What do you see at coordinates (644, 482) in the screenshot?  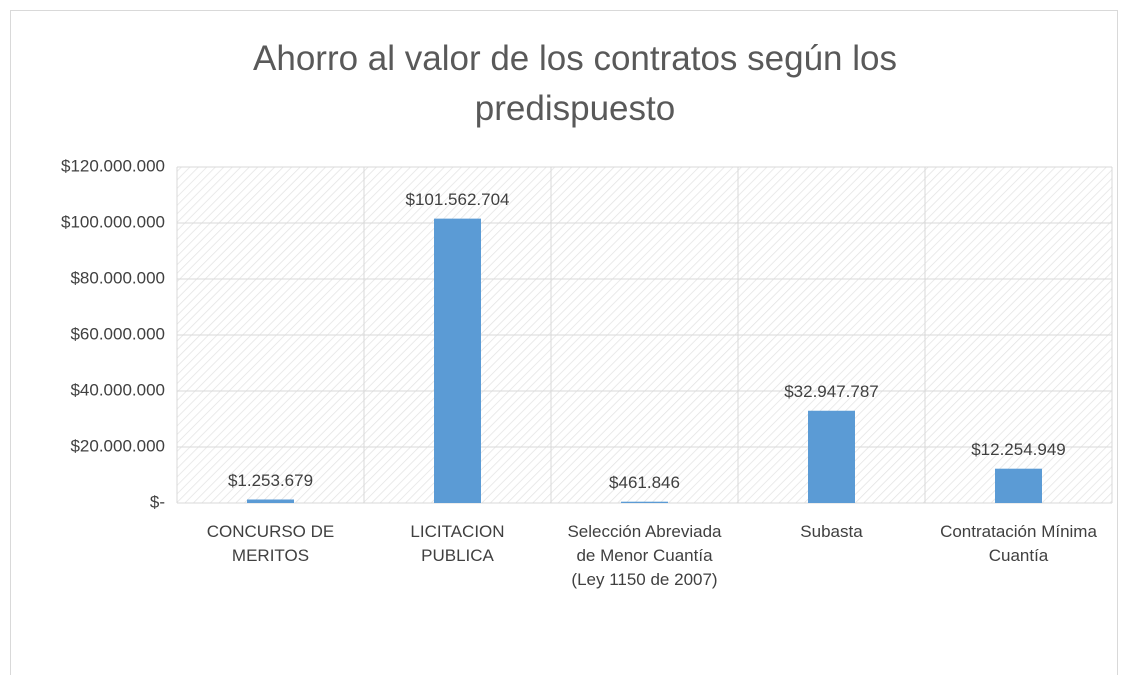 I see `data-label: $461.846` at bounding box center [644, 482].